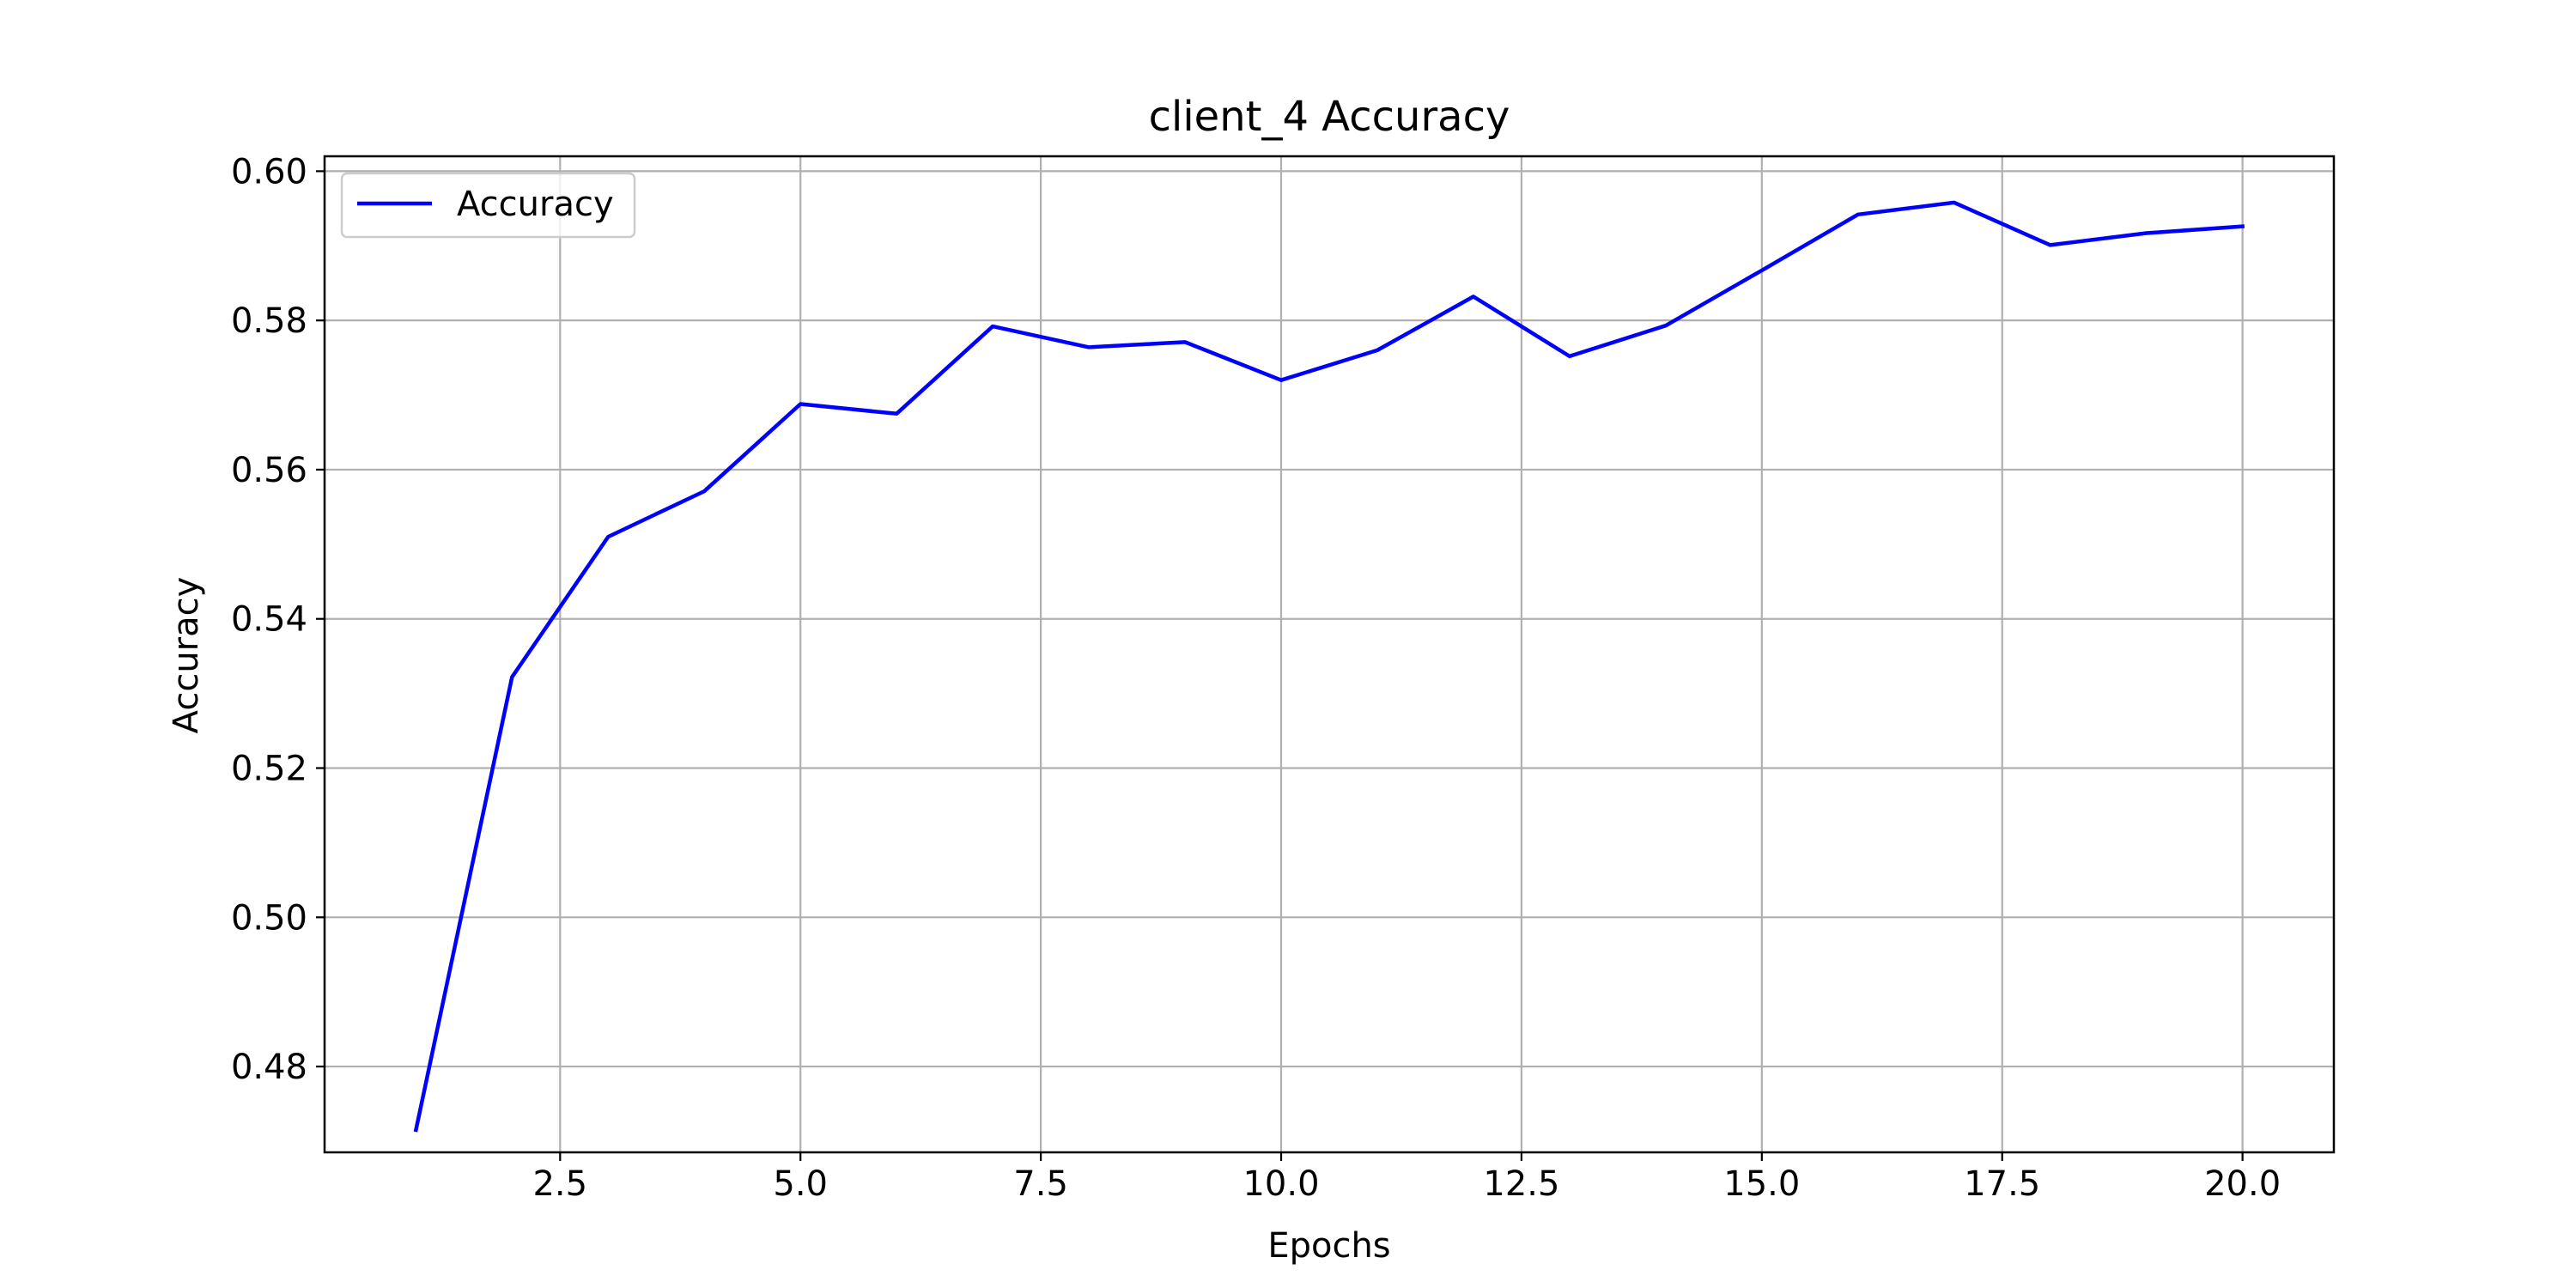 The width and height of the screenshot is (2576, 1288). I want to click on y-axis: 0.48 0.50 0.52 0.54 0.56 0.58 0.60, so click(278, 619).